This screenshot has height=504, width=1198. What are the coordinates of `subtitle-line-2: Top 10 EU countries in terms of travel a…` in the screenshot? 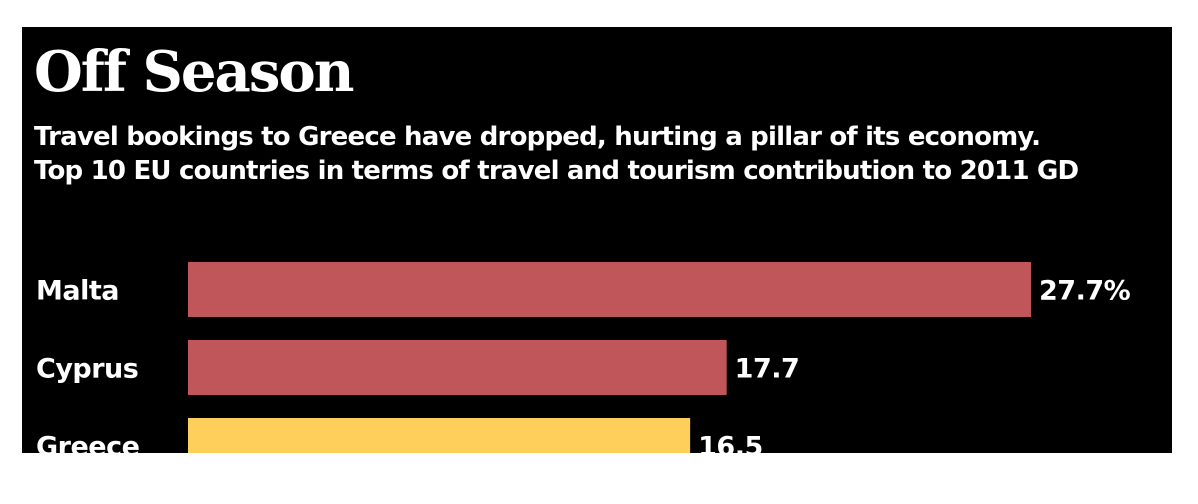 It's located at (556, 171).